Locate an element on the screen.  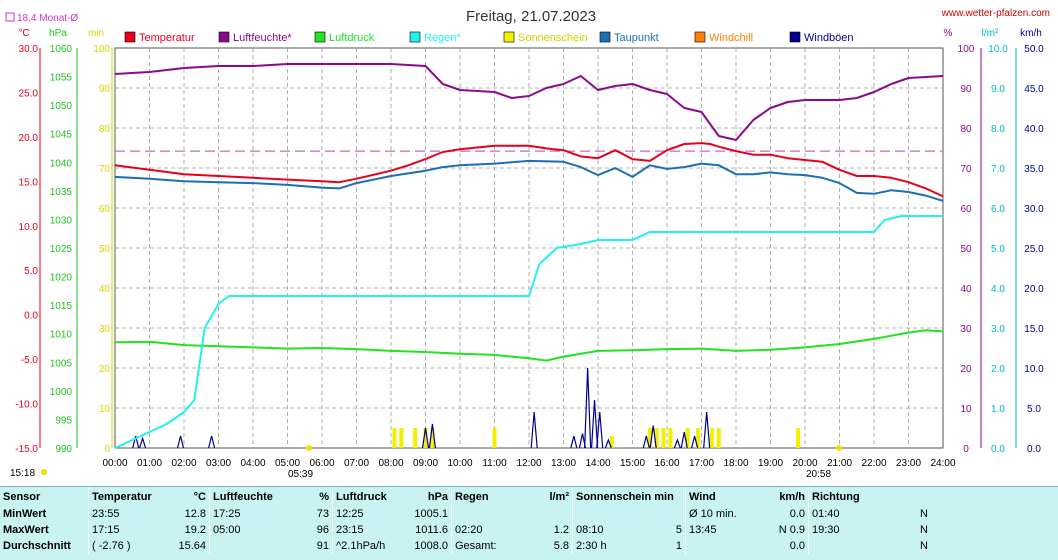
pressure-tick-label: 1005 is located at coordinates (61, 363).